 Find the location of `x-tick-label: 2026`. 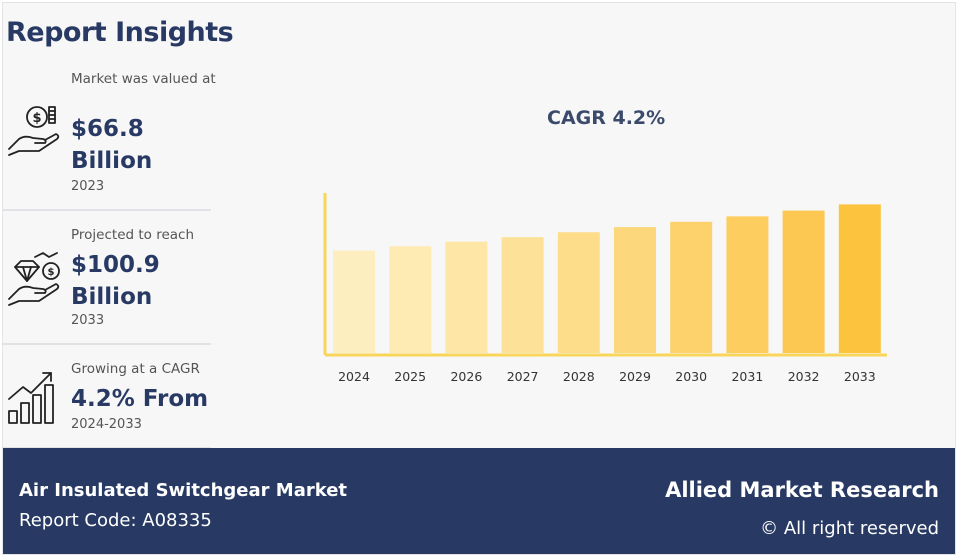

x-tick-label: 2026 is located at coordinates (466, 376).